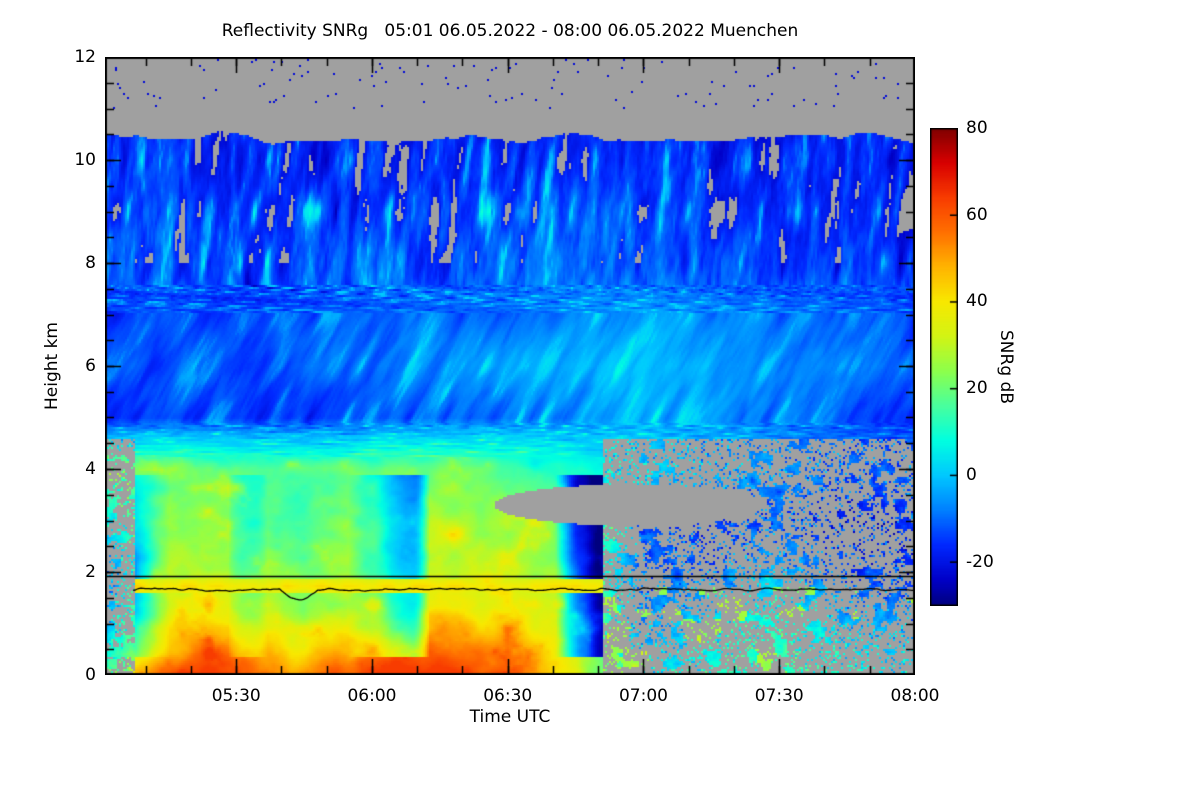  What do you see at coordinates (236, 696) in the screenshot?
I see `x-tick-label: 05:30` at bounding box center [236, 696].